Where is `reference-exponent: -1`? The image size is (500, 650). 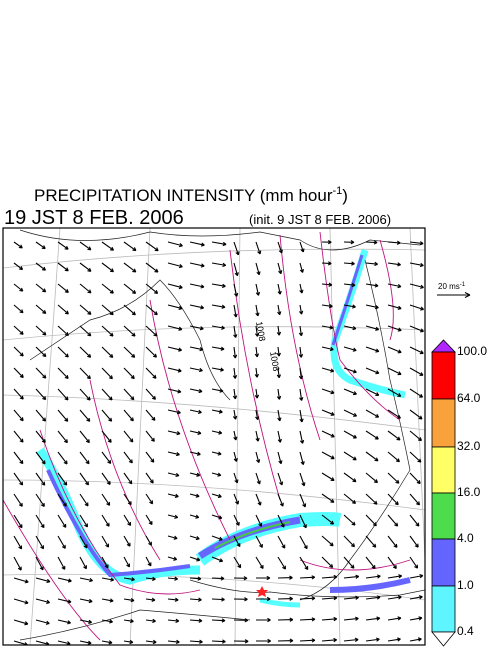 reference-exponent: -1 is located at coordinates (463, 285).